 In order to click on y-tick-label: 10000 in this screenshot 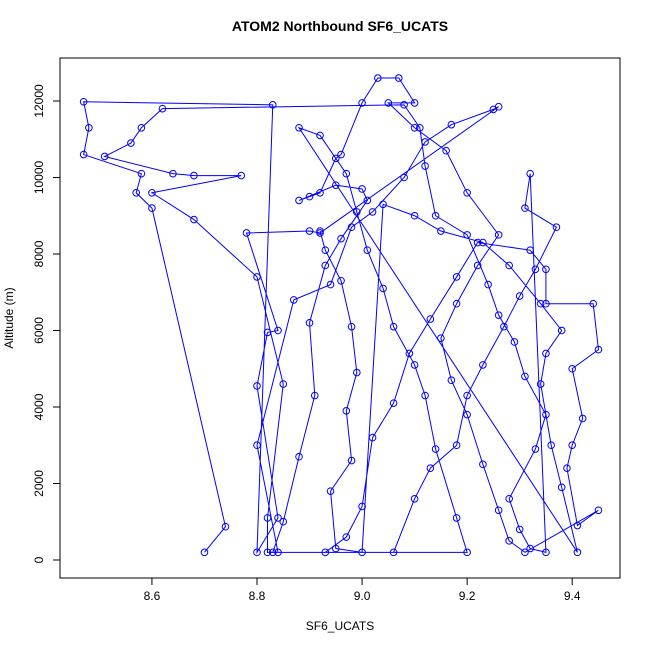, I will do `click(39, 177)`.